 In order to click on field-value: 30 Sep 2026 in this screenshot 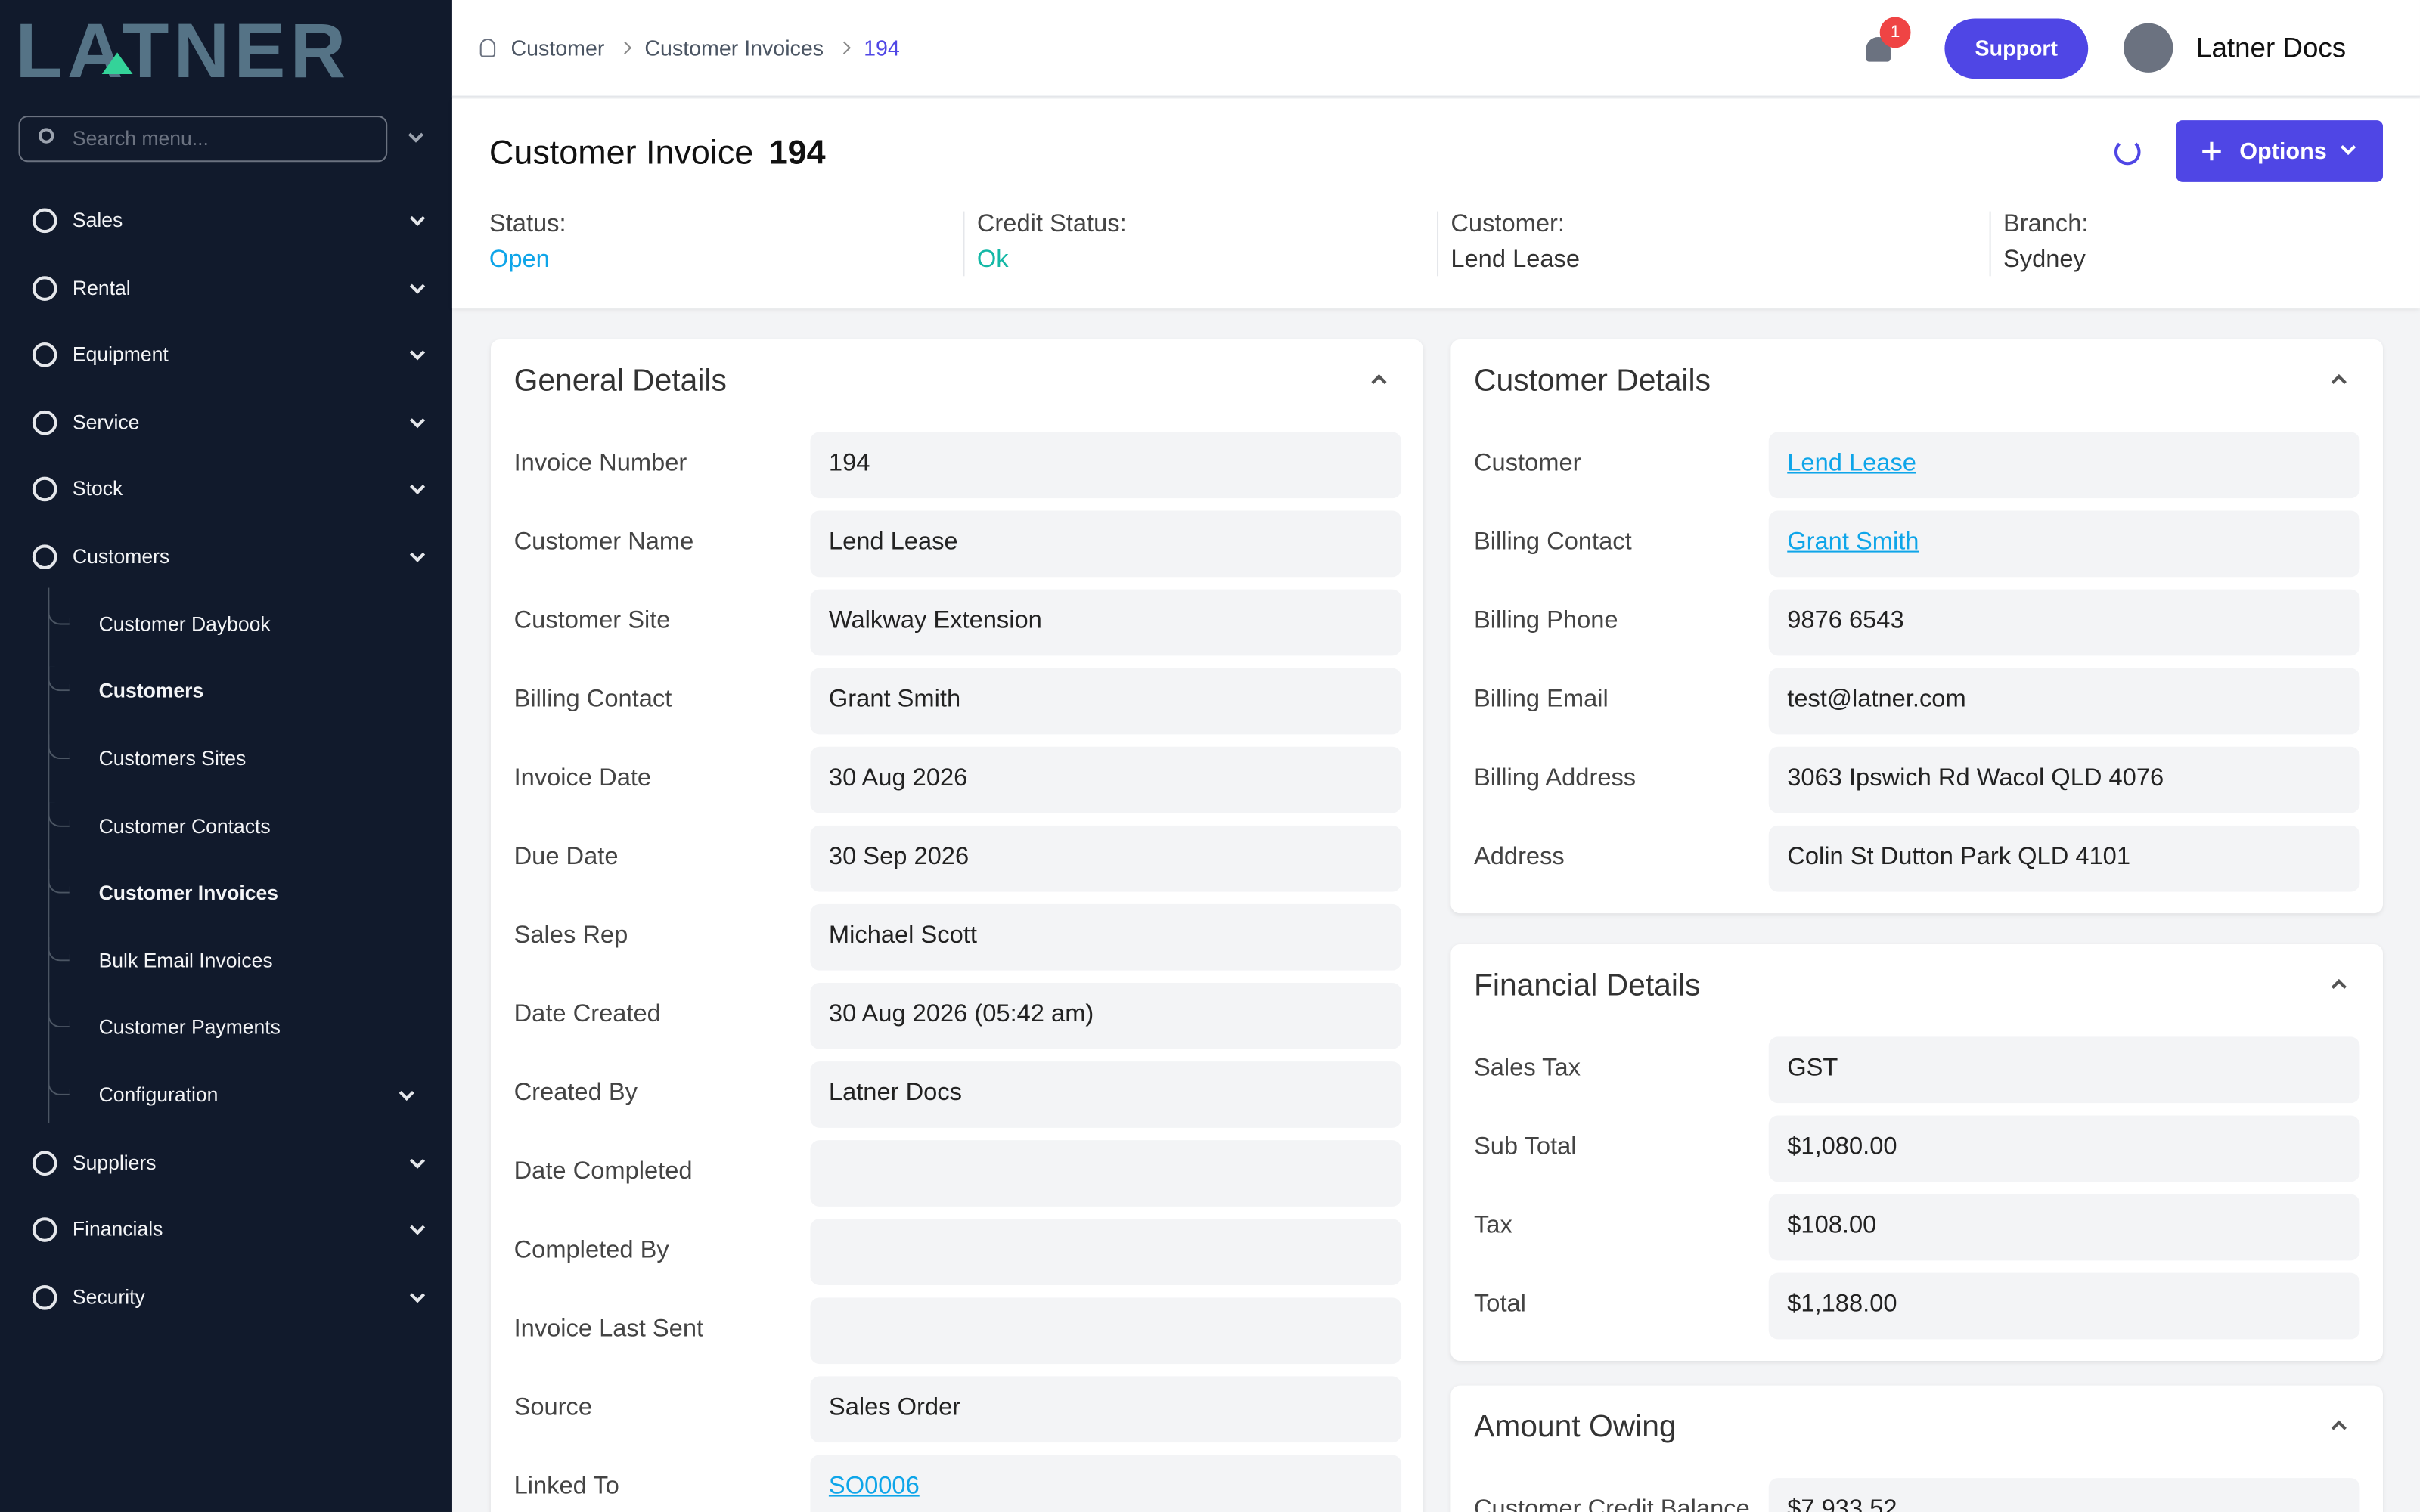, I will do `click(899, 858)`.